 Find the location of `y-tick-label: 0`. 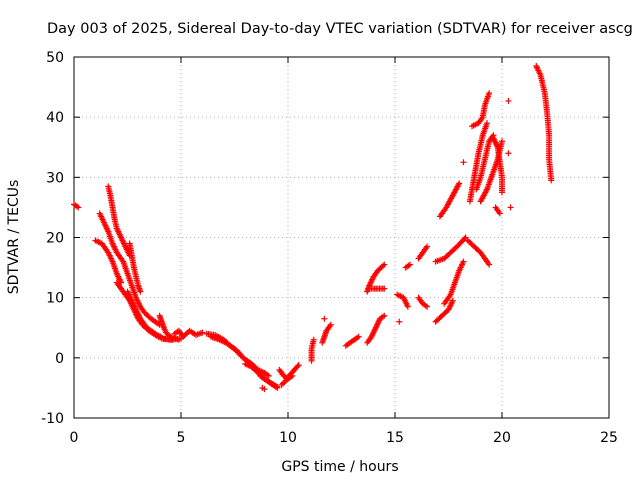

y-tick-label: 0 is located at coordinates (59, 359).